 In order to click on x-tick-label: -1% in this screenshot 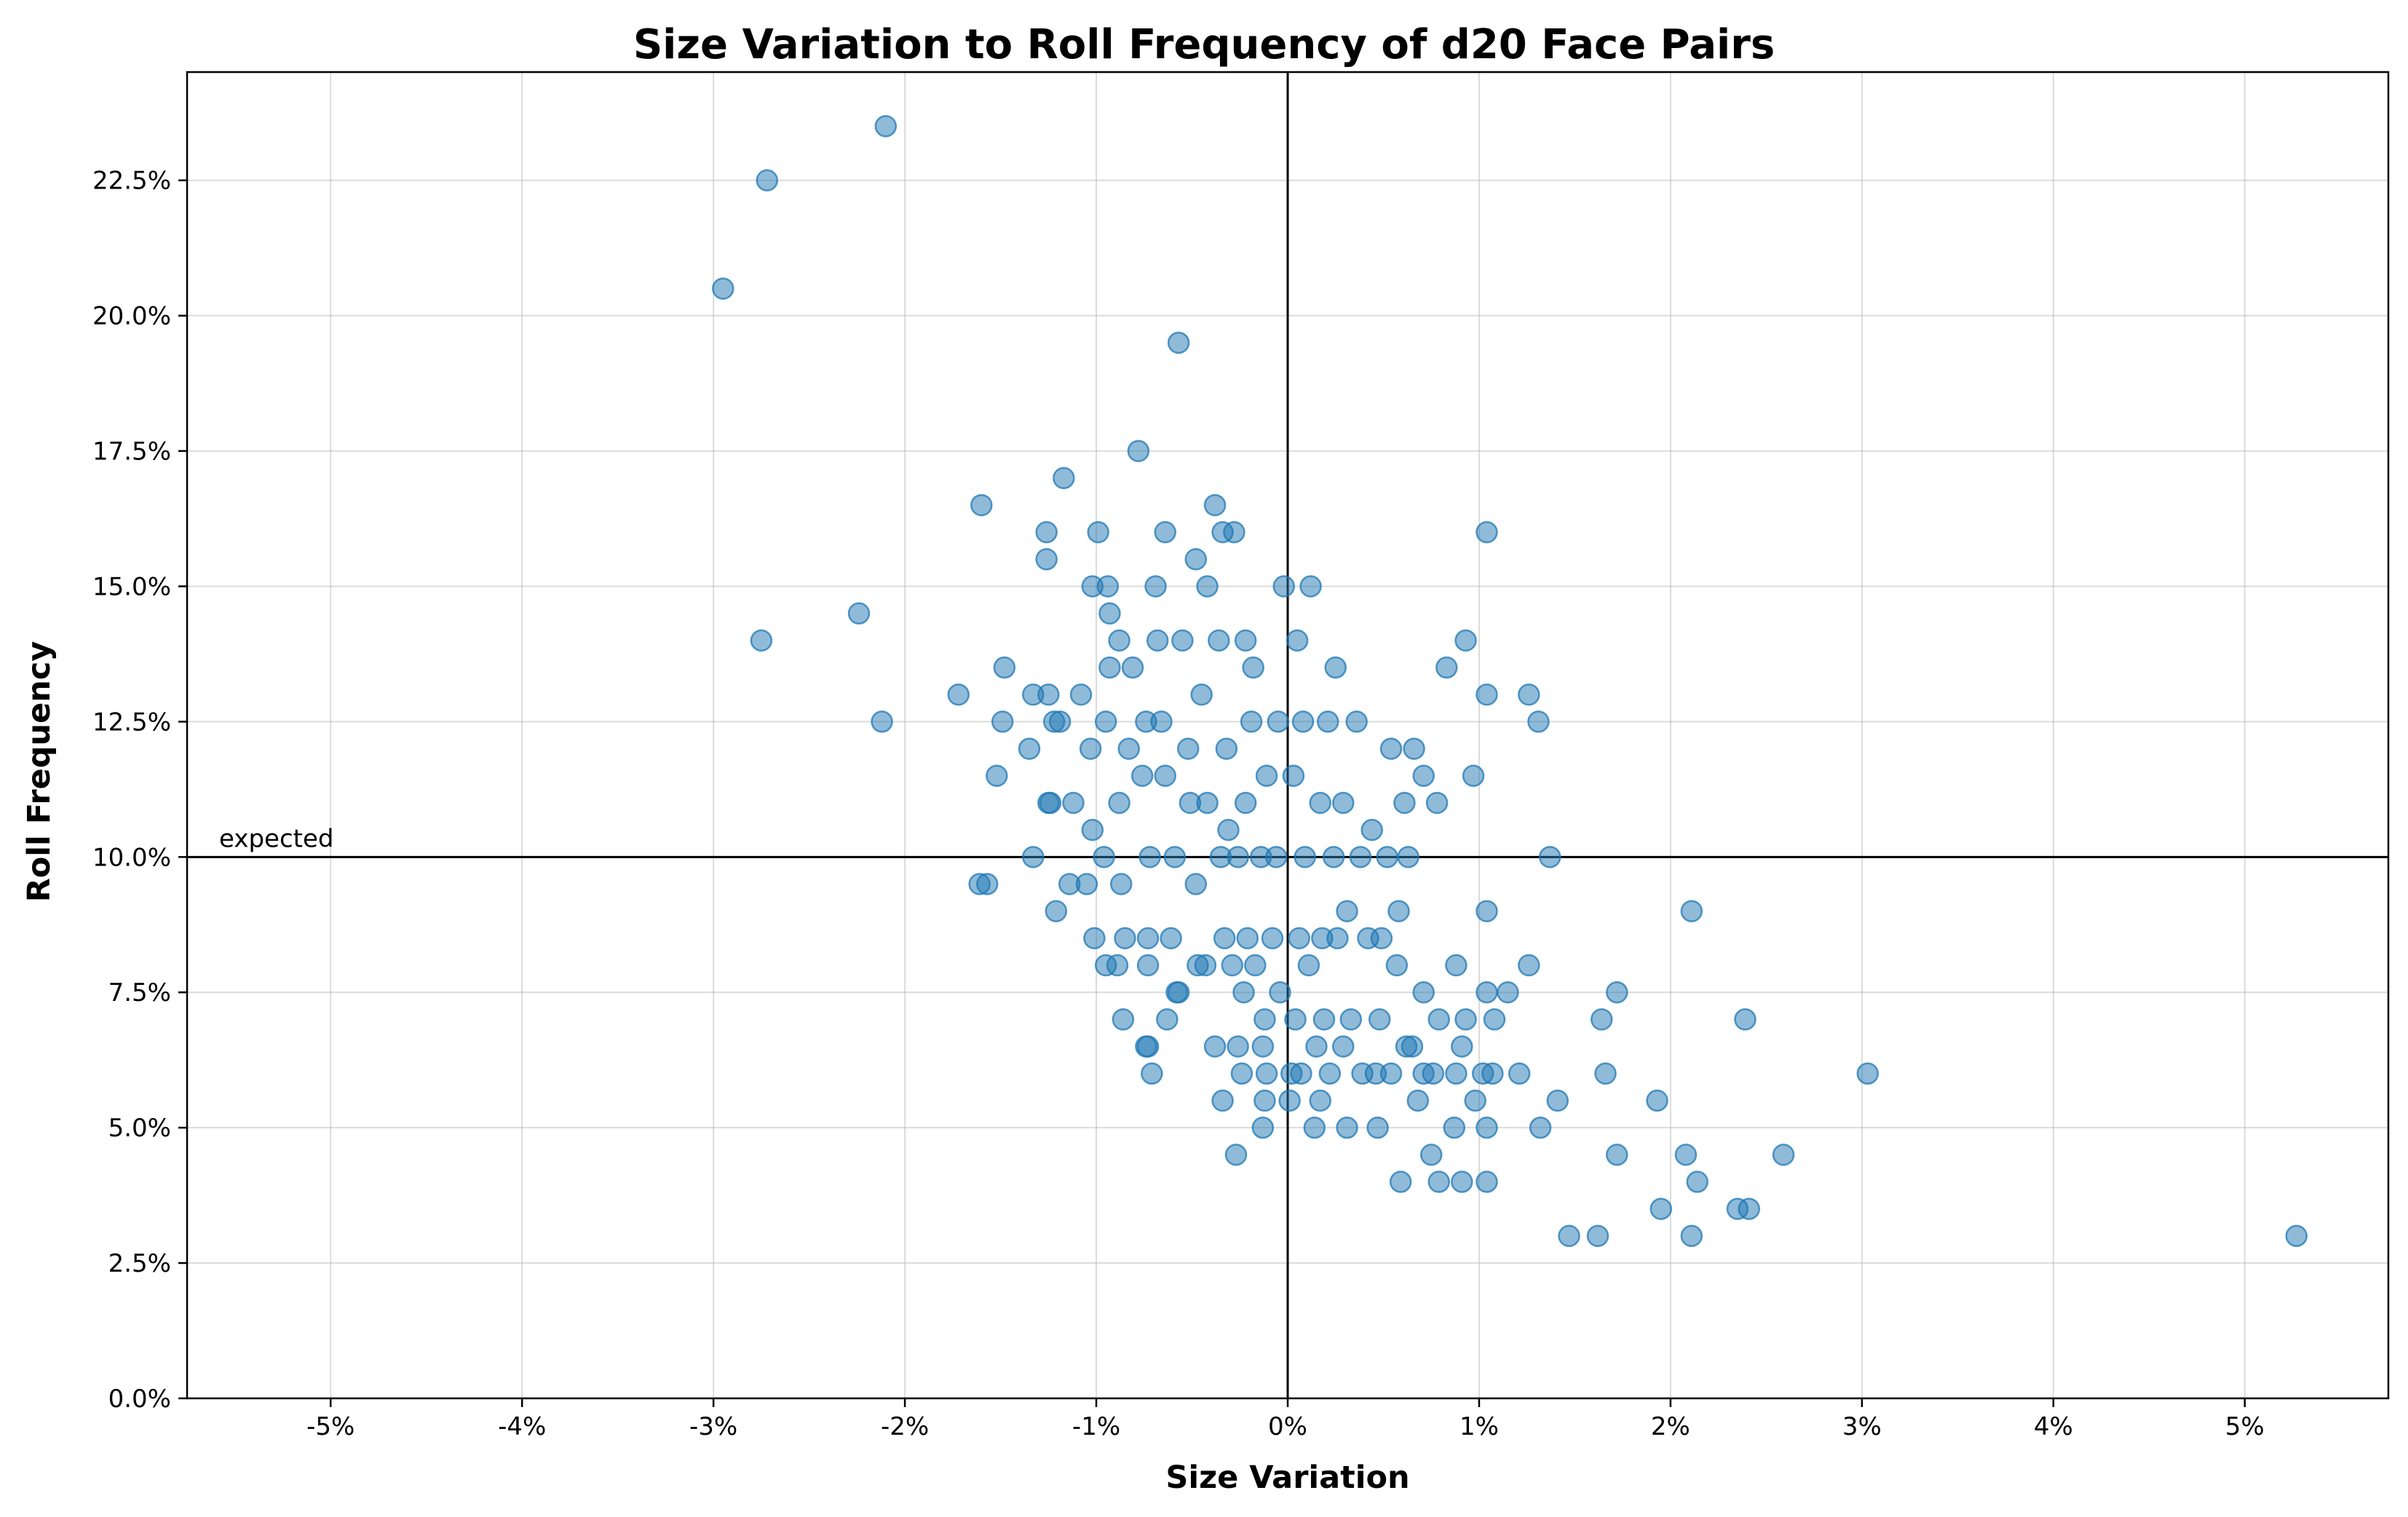, I will do `click(1096, 1427)`.